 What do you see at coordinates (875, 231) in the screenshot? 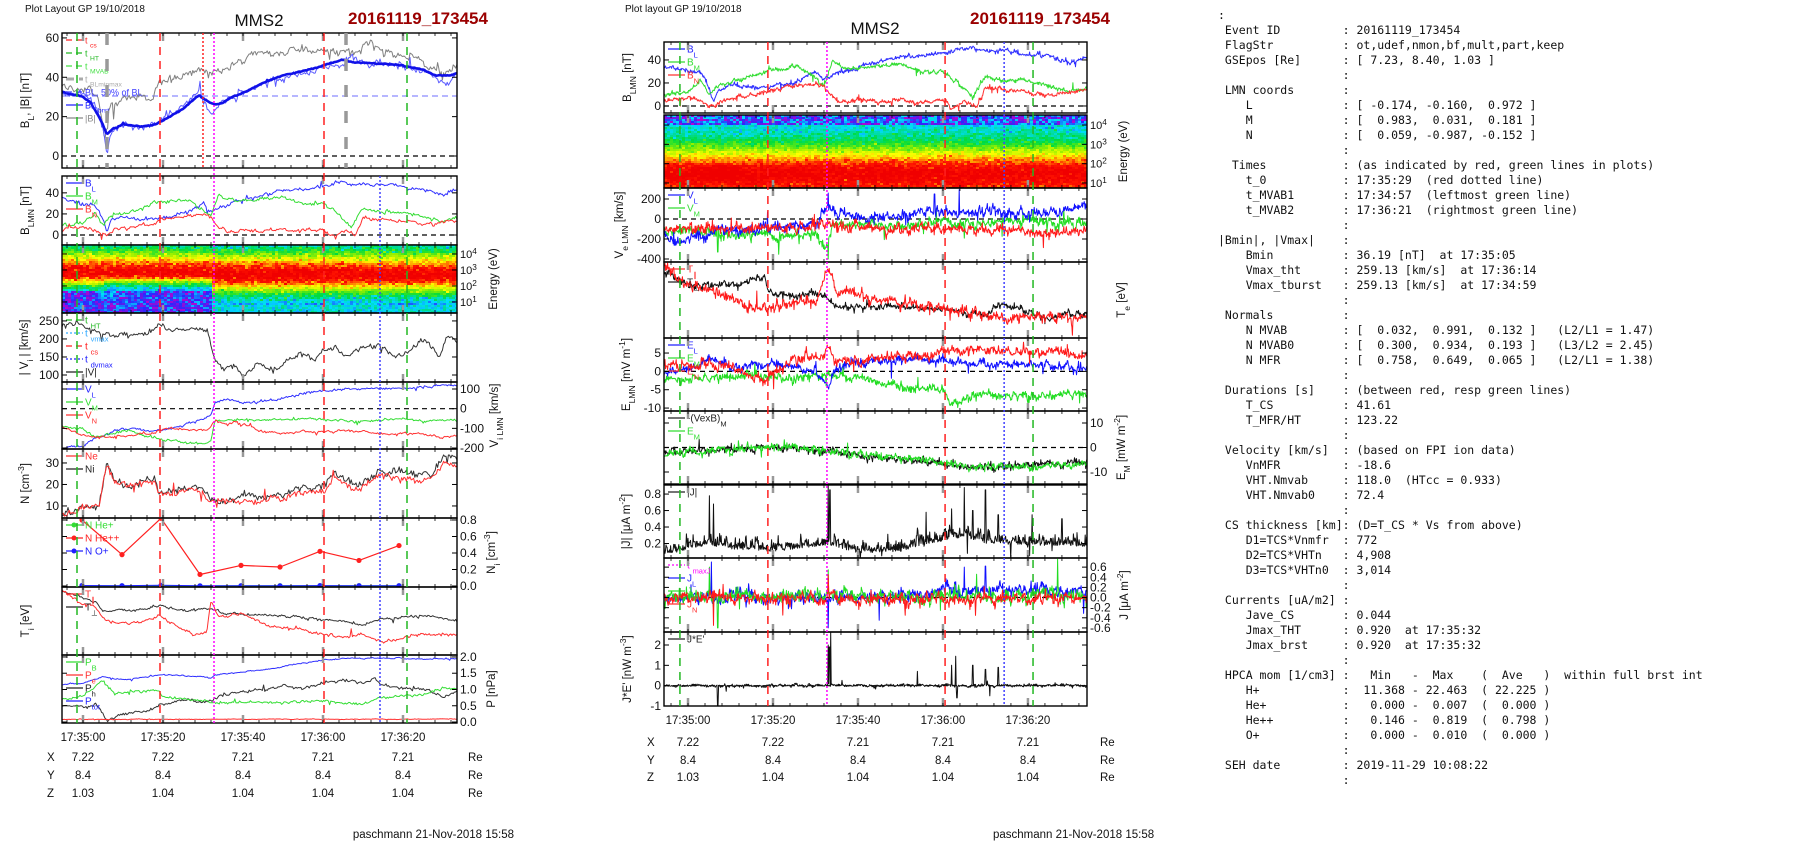
I see `series-ven` at bounding box center [875, 231].